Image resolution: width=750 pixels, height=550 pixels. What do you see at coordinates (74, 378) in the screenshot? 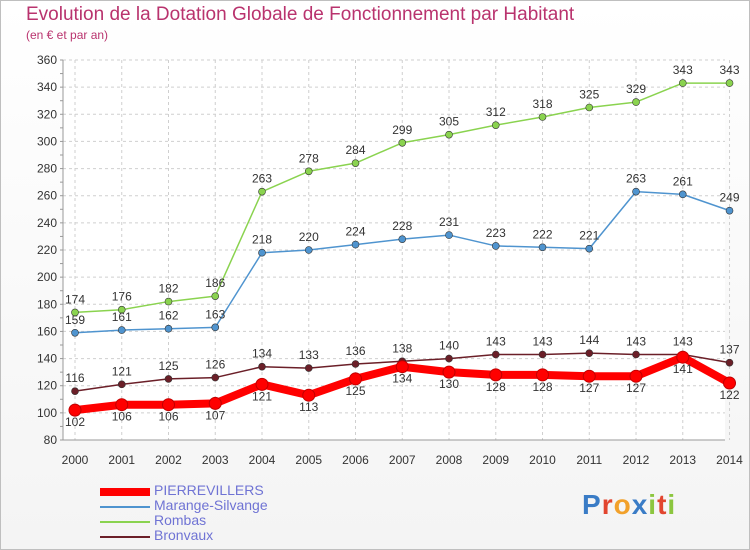
I see `data-label: 116` at bounding box center [74, 378].